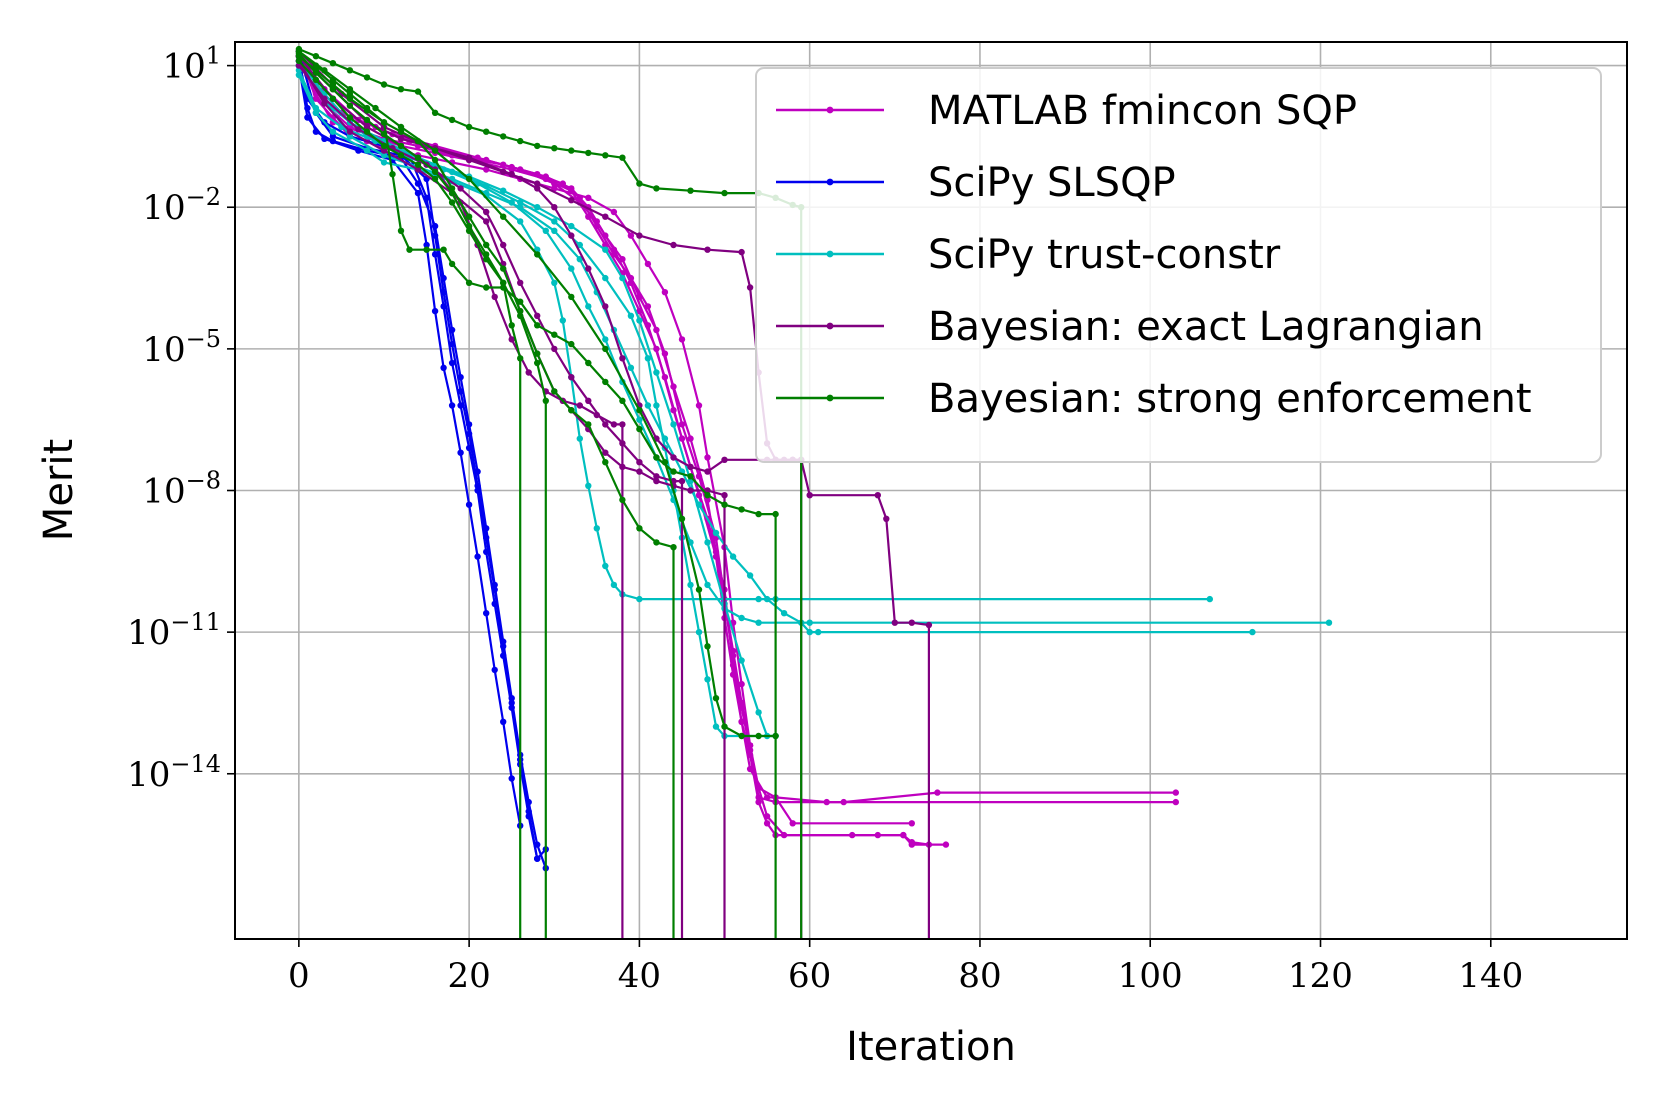 Image resolution: width=1661 pixels, height=1107 pixels. What do you see at coordinates (181, 205) in the screenshot?
I see `y-tick-label: 10⁻²` at bounding box center [181, 205].